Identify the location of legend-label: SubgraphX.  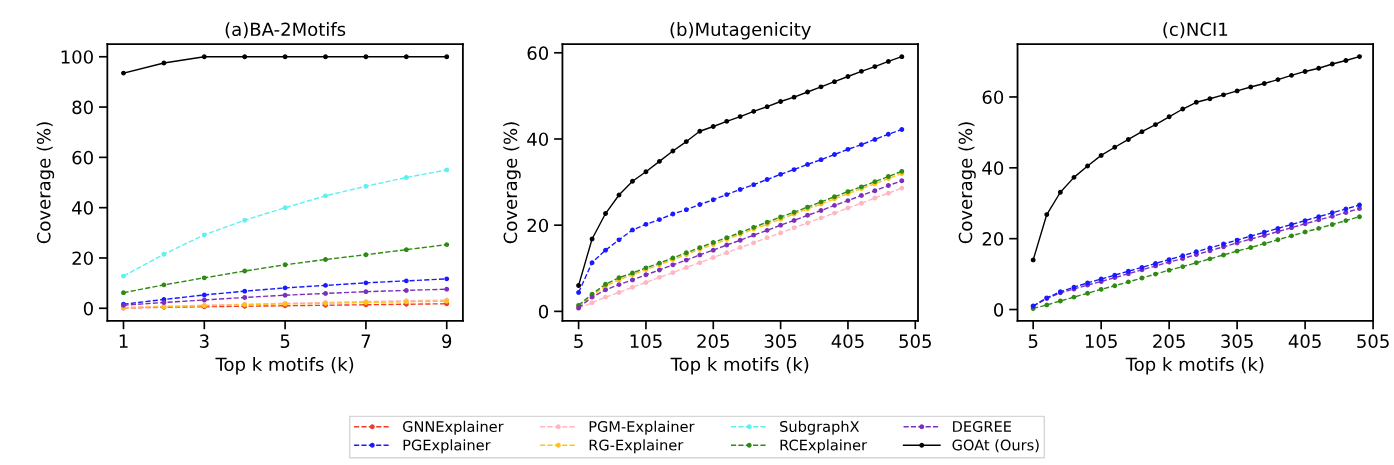
(820, 427).